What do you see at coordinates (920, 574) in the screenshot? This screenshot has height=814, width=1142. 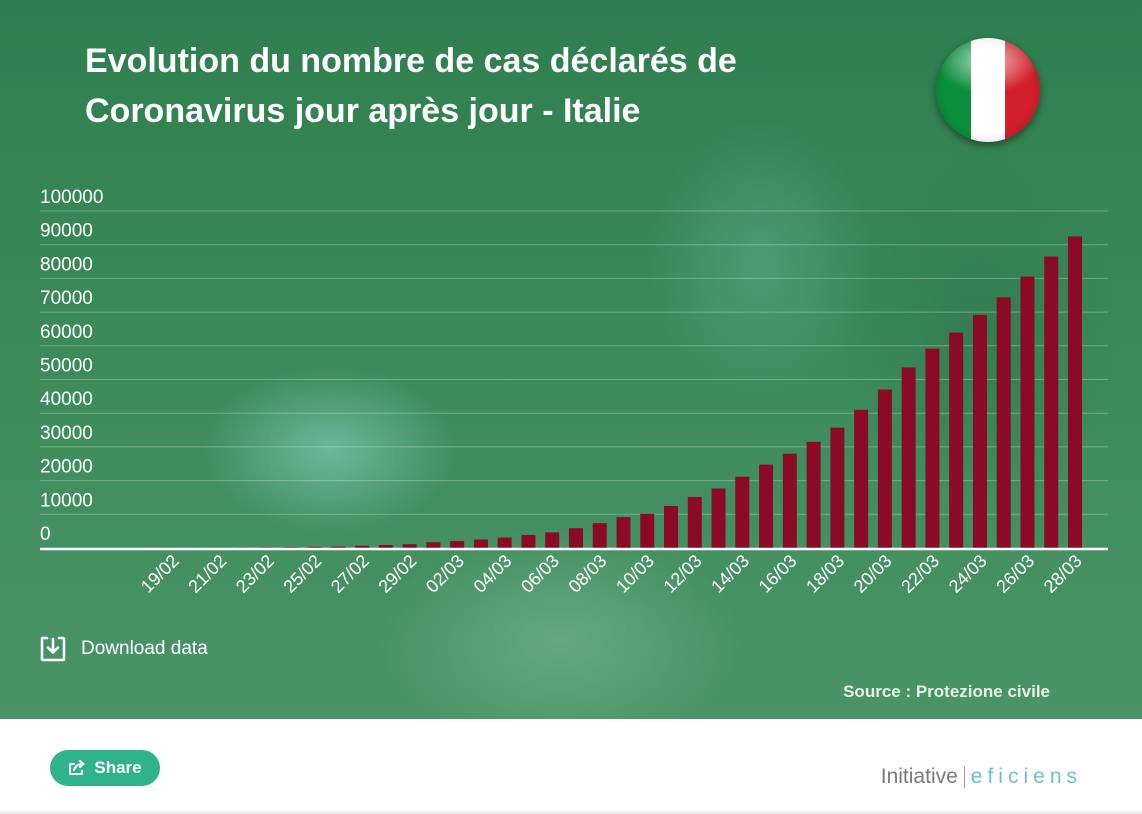 I see `x-tick-label: 22/03` at bounding box center [920, 574].